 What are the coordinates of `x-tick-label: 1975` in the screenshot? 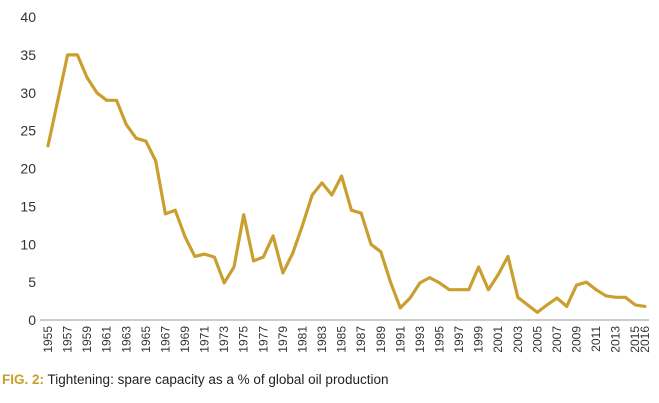 It's located at (244, 339).